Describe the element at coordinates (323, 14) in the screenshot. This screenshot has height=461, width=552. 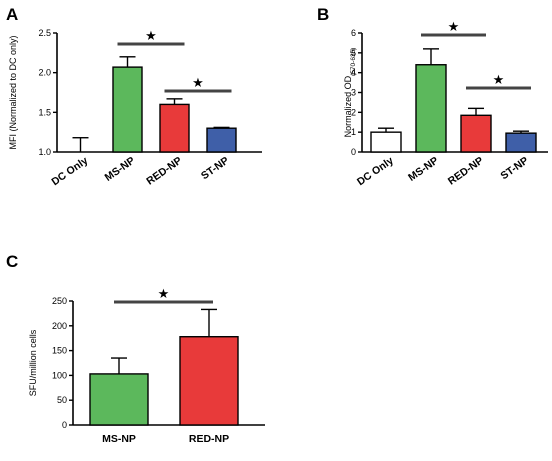
I see `panel-label-b: B` at that location.